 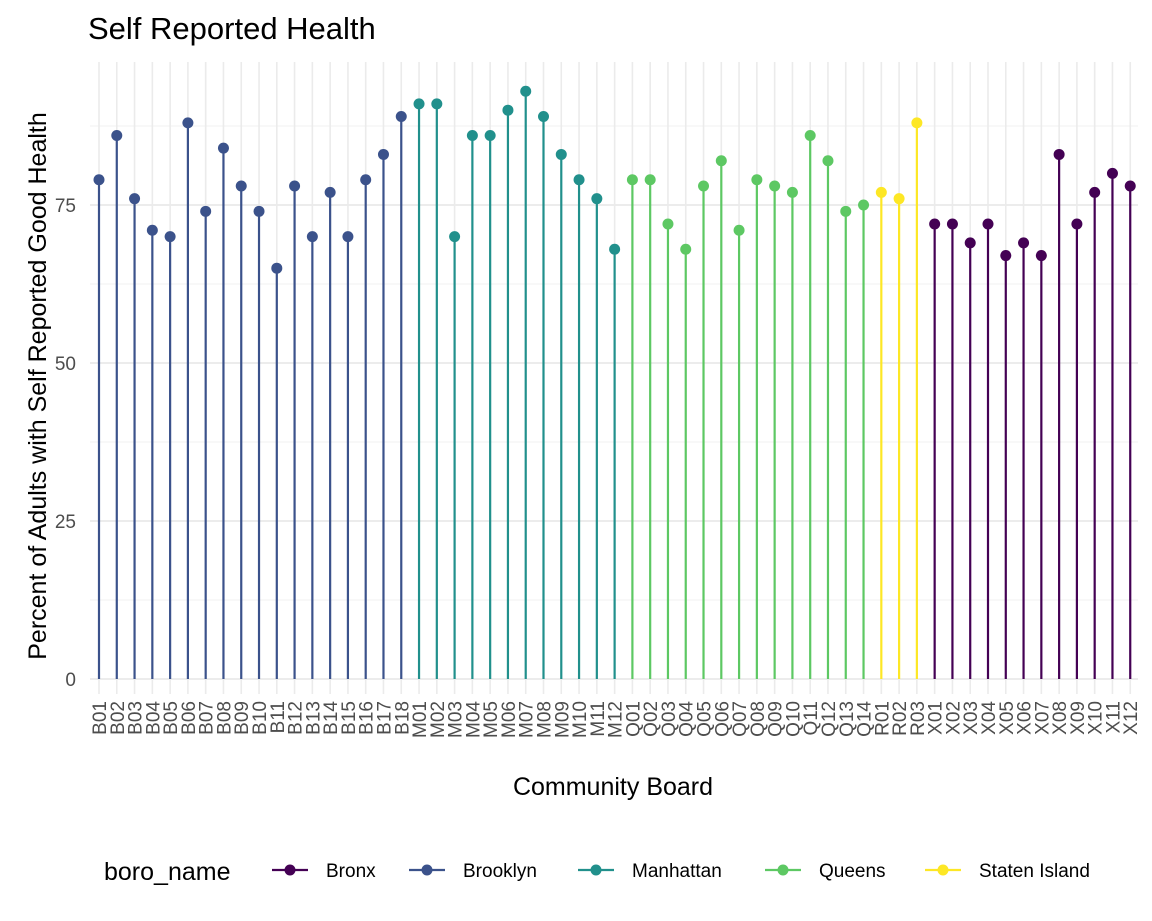 I want to click on y-tick-label: 0, so click(x=70, y=680).